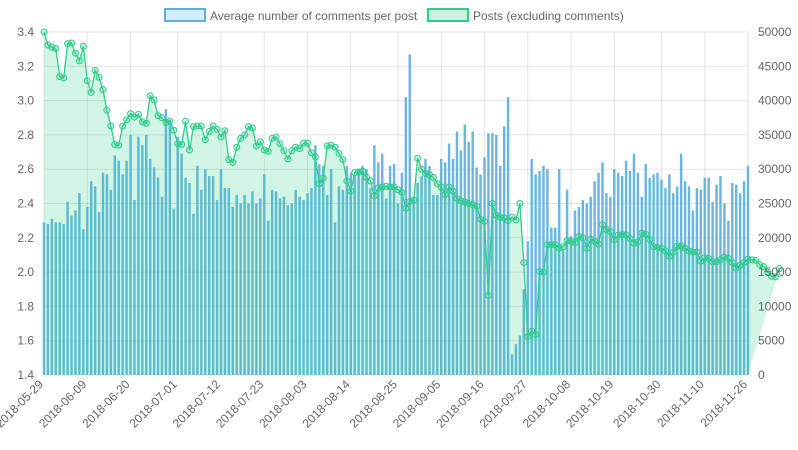 The height and width of the screenshot is (450, 798). I want to click on y-right-tick-label: 30000, so click(775, 169).